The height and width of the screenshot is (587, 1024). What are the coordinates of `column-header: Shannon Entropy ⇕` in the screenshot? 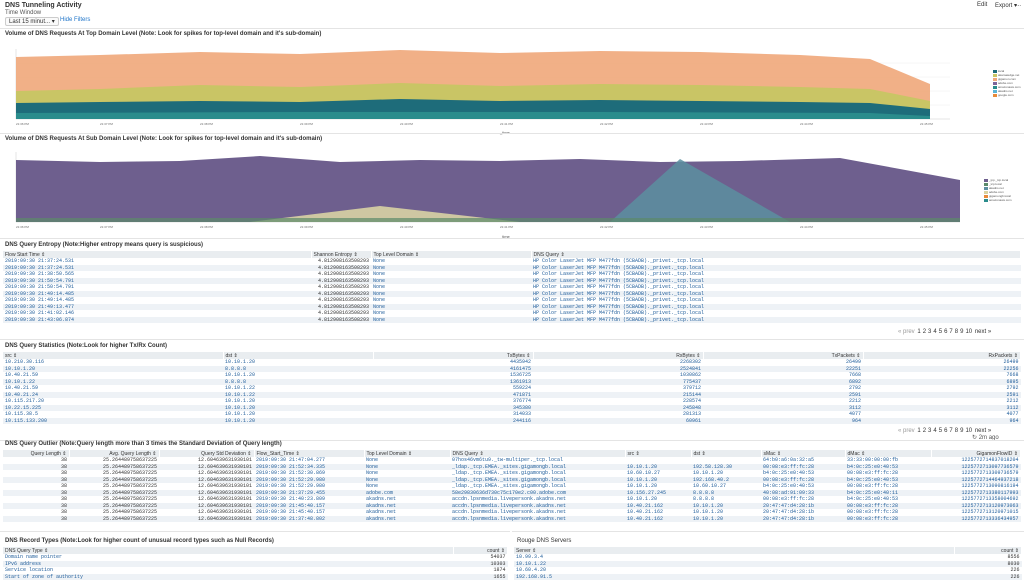 It's located at (341, 254).